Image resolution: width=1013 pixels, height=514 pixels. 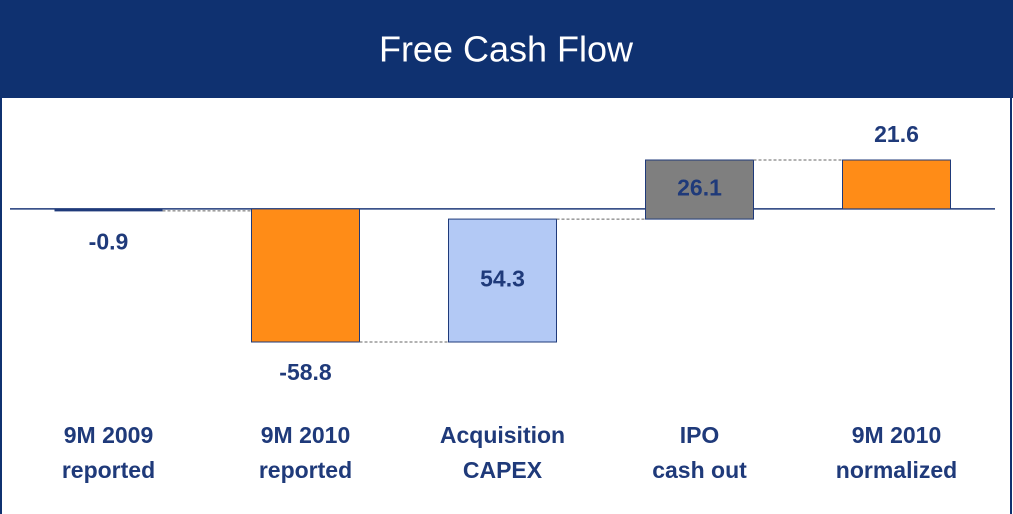 I want to click on x-tick-label: 9M 2009 reported, so click(x=108, y=452).